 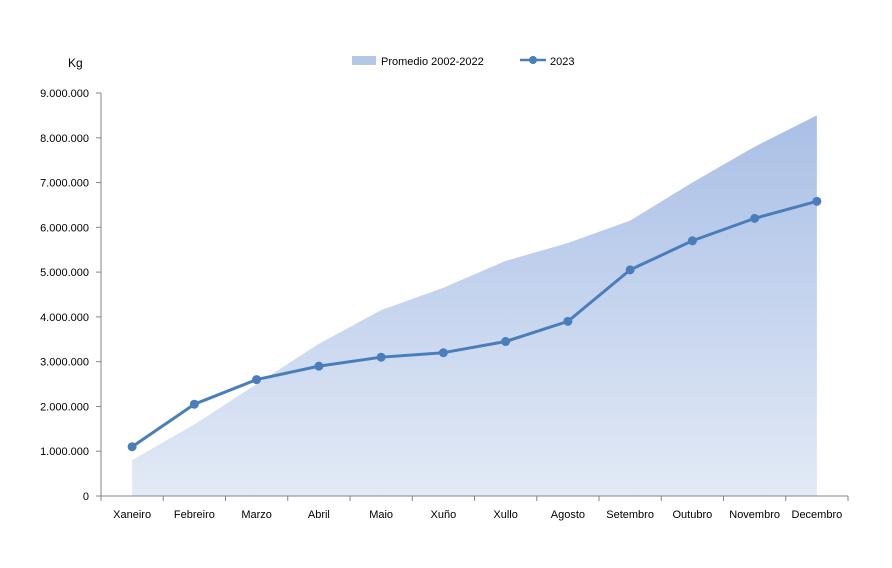 I want to click on legend-label-average: Promedio 2002-2022, so click(x=432, y=62).